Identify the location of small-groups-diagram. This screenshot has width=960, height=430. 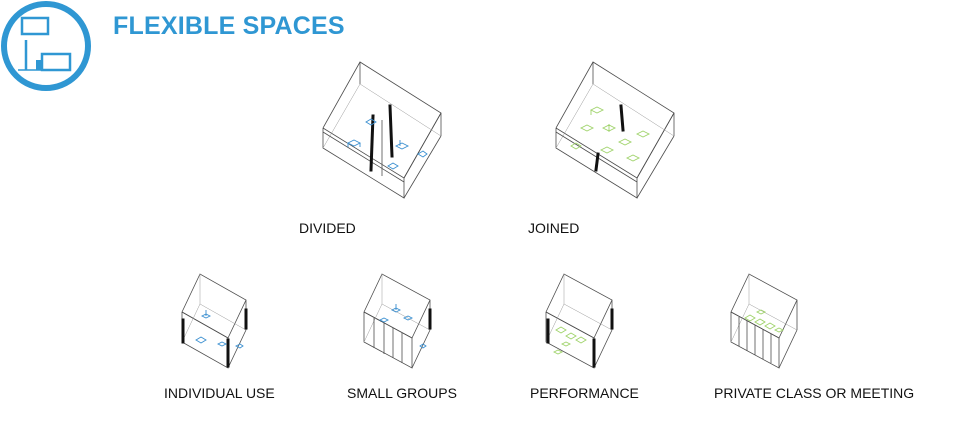
(397, 321).